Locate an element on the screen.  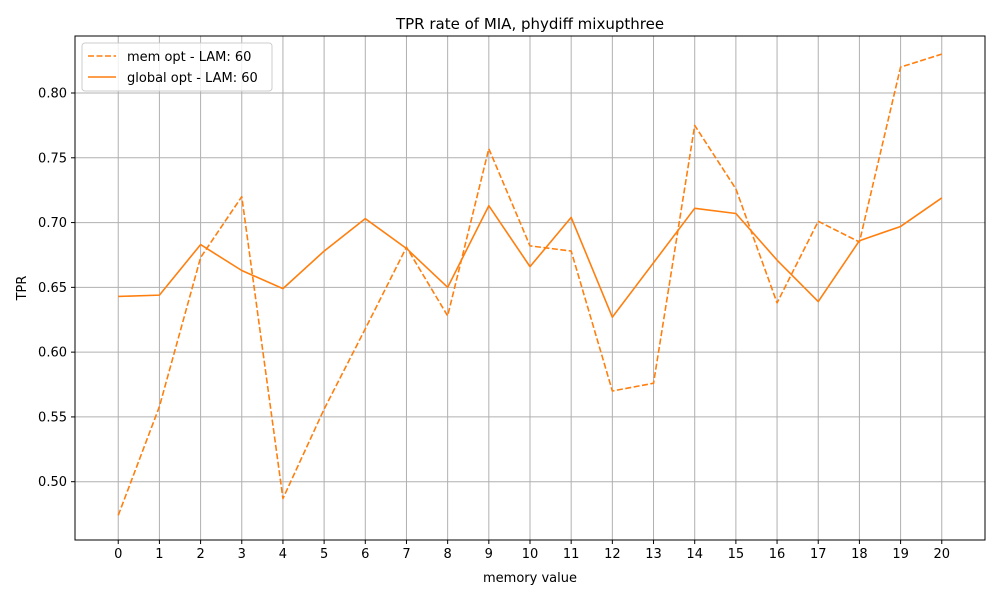
y-tick-label: 0.55 is located at coordinates (52, 417).